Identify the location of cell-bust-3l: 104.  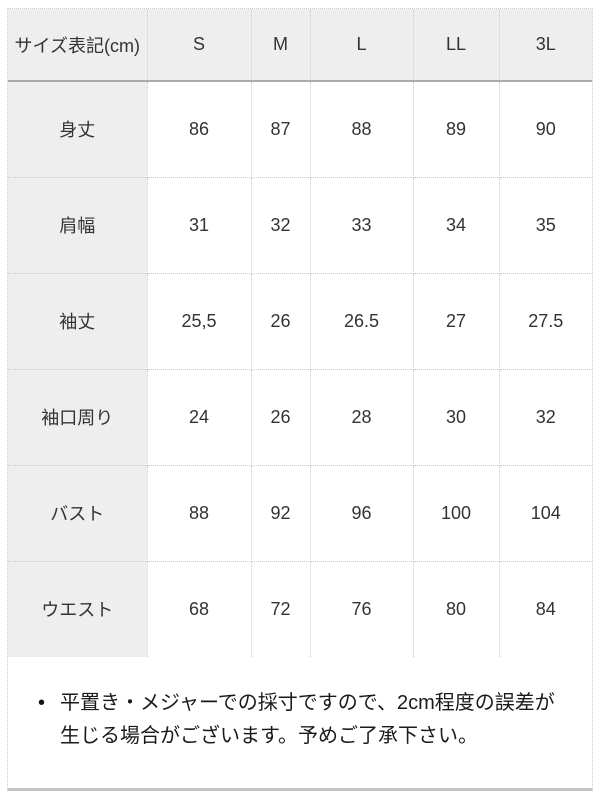
(545, 513).